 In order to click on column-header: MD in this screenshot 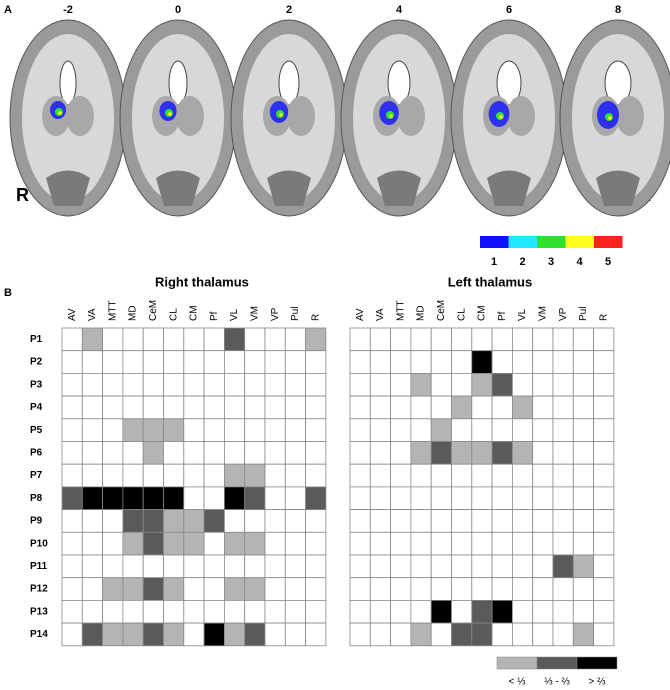, I will do `click(133, 313)`.